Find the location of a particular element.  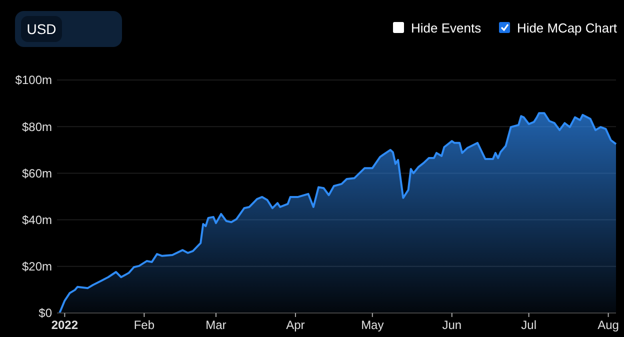

checkbox-unchecked: Hide Events is located at coordinates (437, 28).